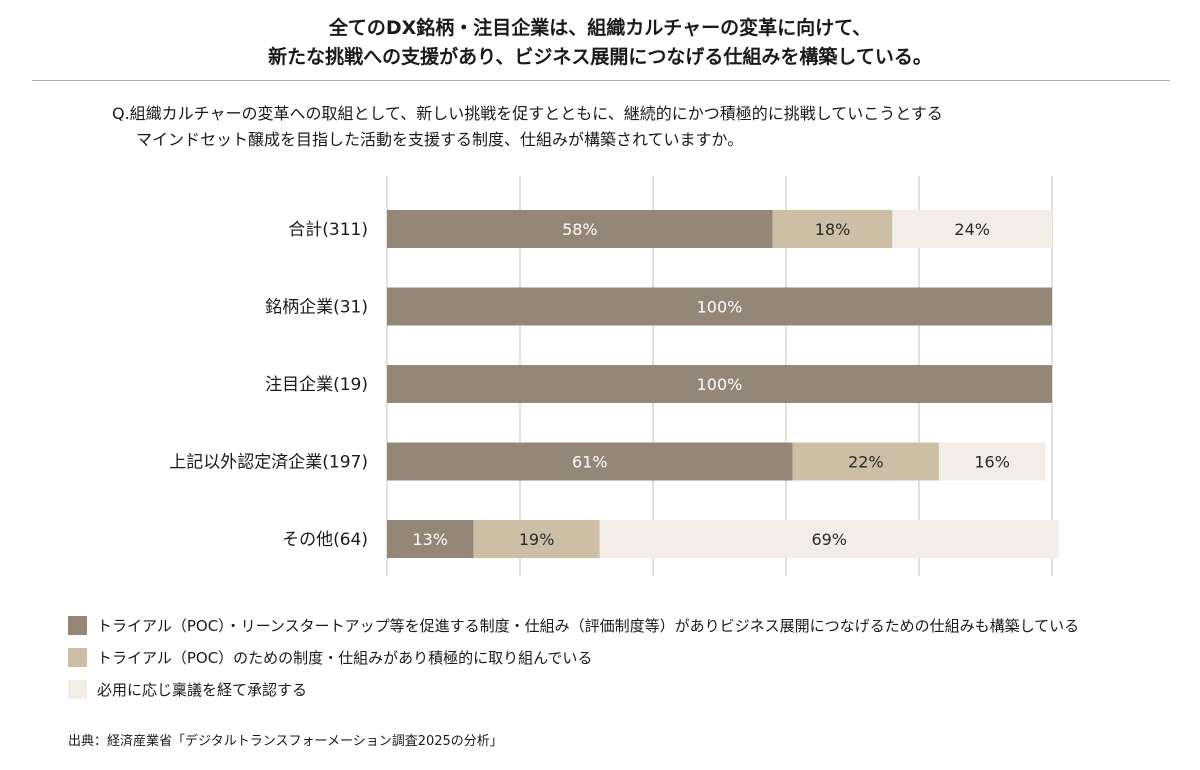 The width and height of the screenshot is (1200, 770). I want to click on data-label: 18%, so click(833, 229).